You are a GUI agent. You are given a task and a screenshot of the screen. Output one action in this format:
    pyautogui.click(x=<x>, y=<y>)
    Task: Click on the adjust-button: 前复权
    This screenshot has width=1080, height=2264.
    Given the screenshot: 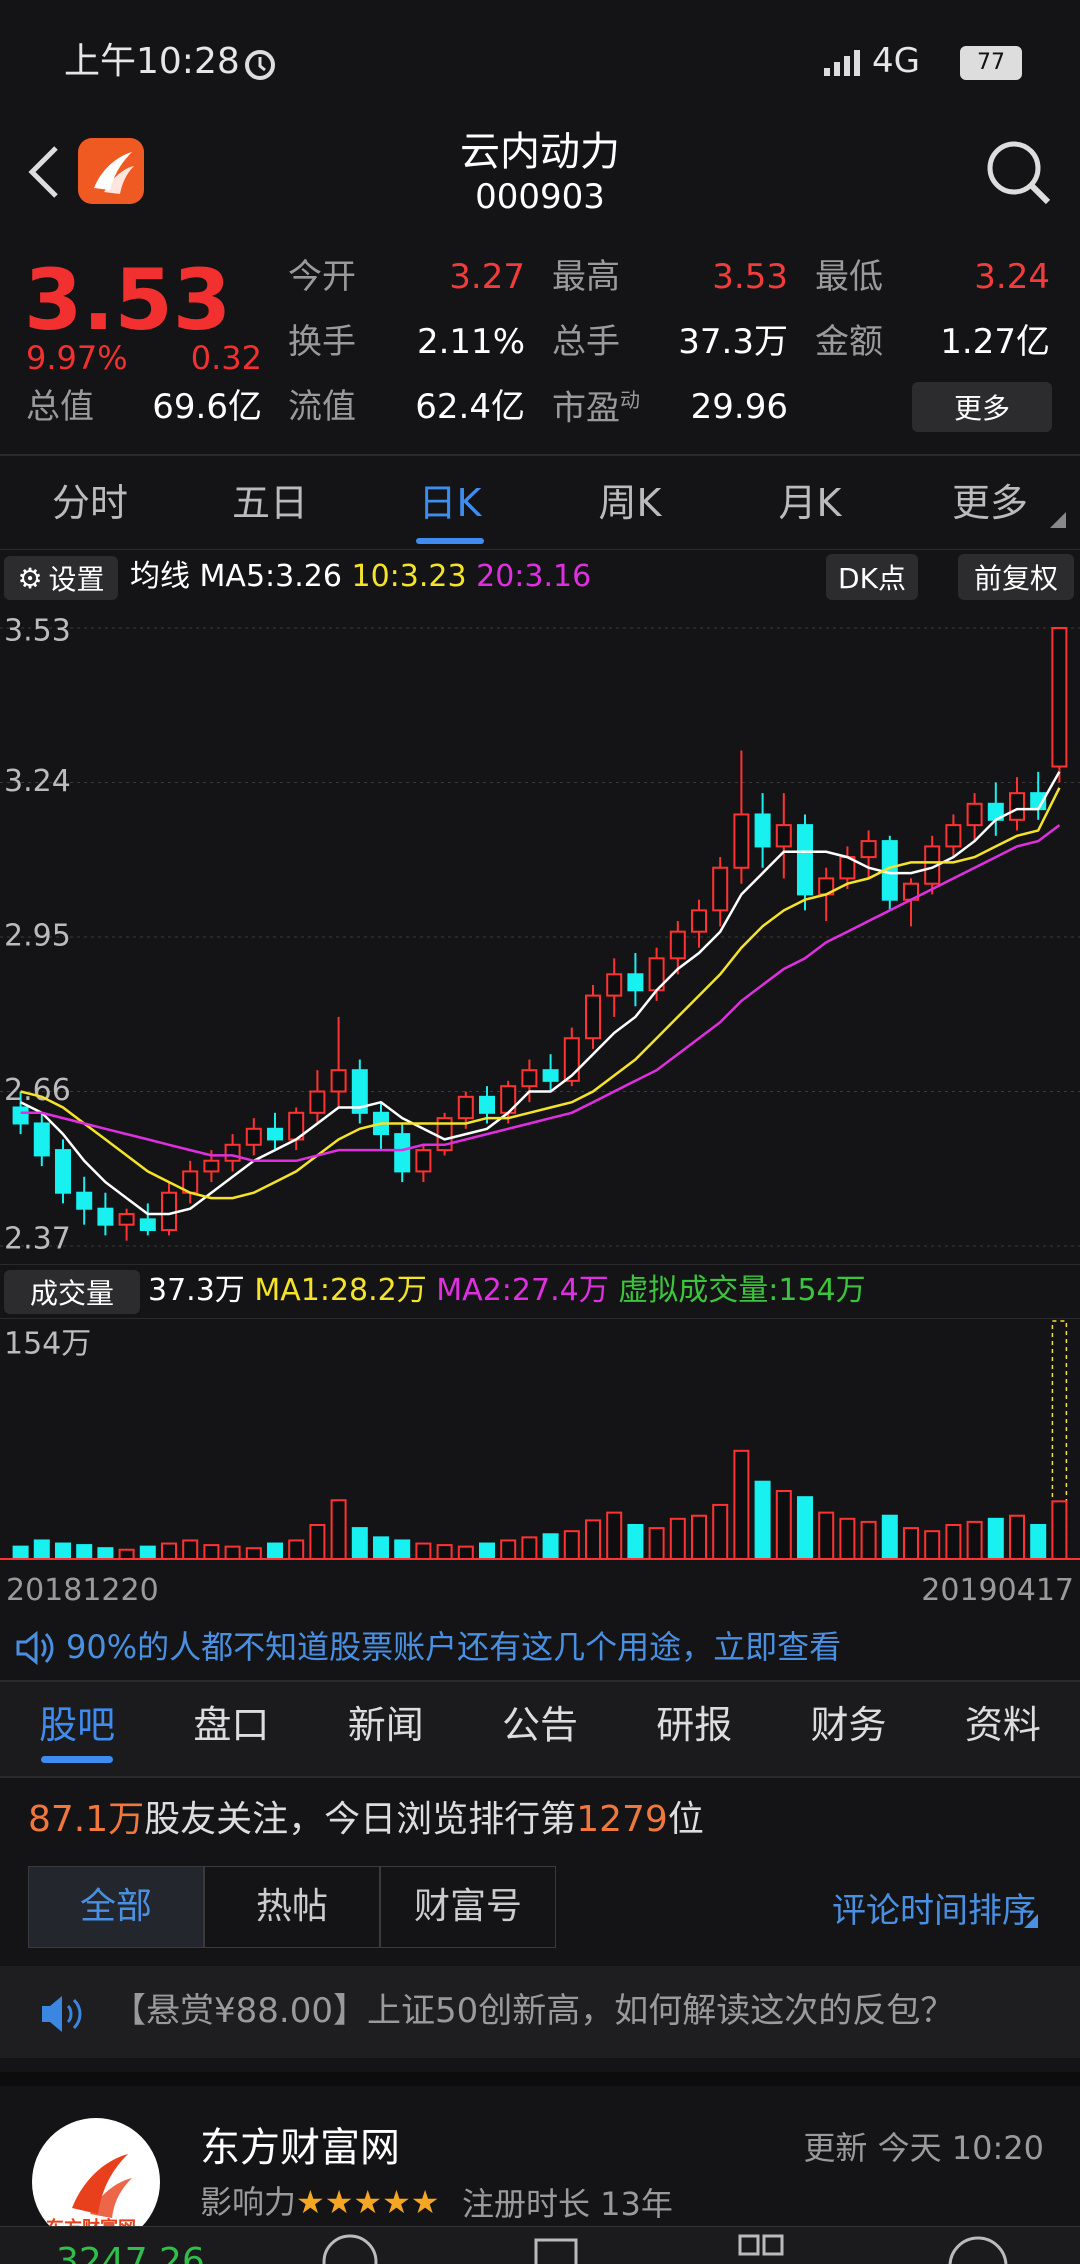 What is the action you would take?
    pyautogui.click(x=1016, y=577)
    